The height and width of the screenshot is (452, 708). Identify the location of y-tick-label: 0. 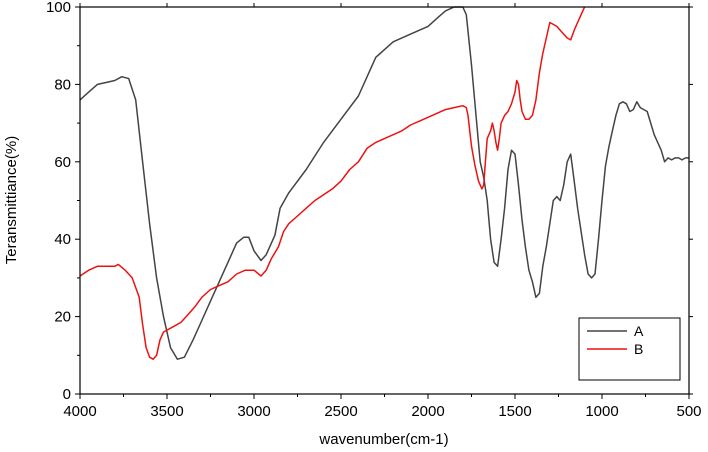
(67, 394).